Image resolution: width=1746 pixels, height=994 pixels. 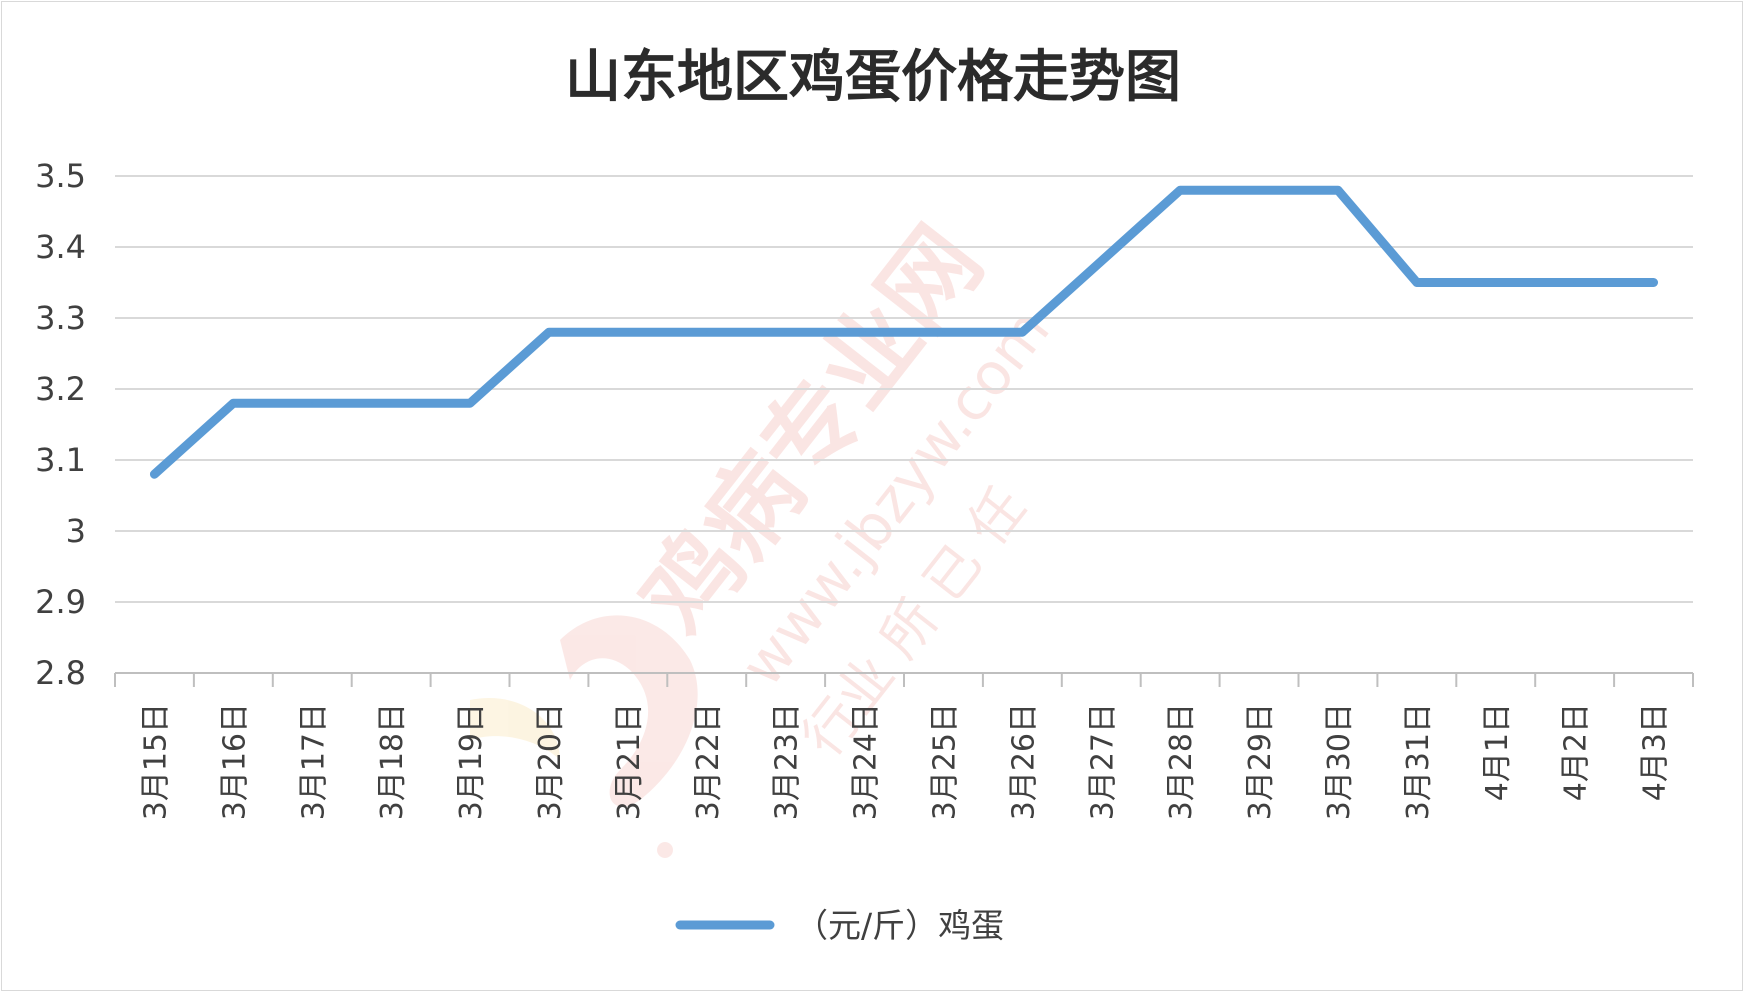 What do you see at coordinates (60, 602) in the screenshot?
I see `y-tick-label: 2.9` at bounding box center [60, 602].